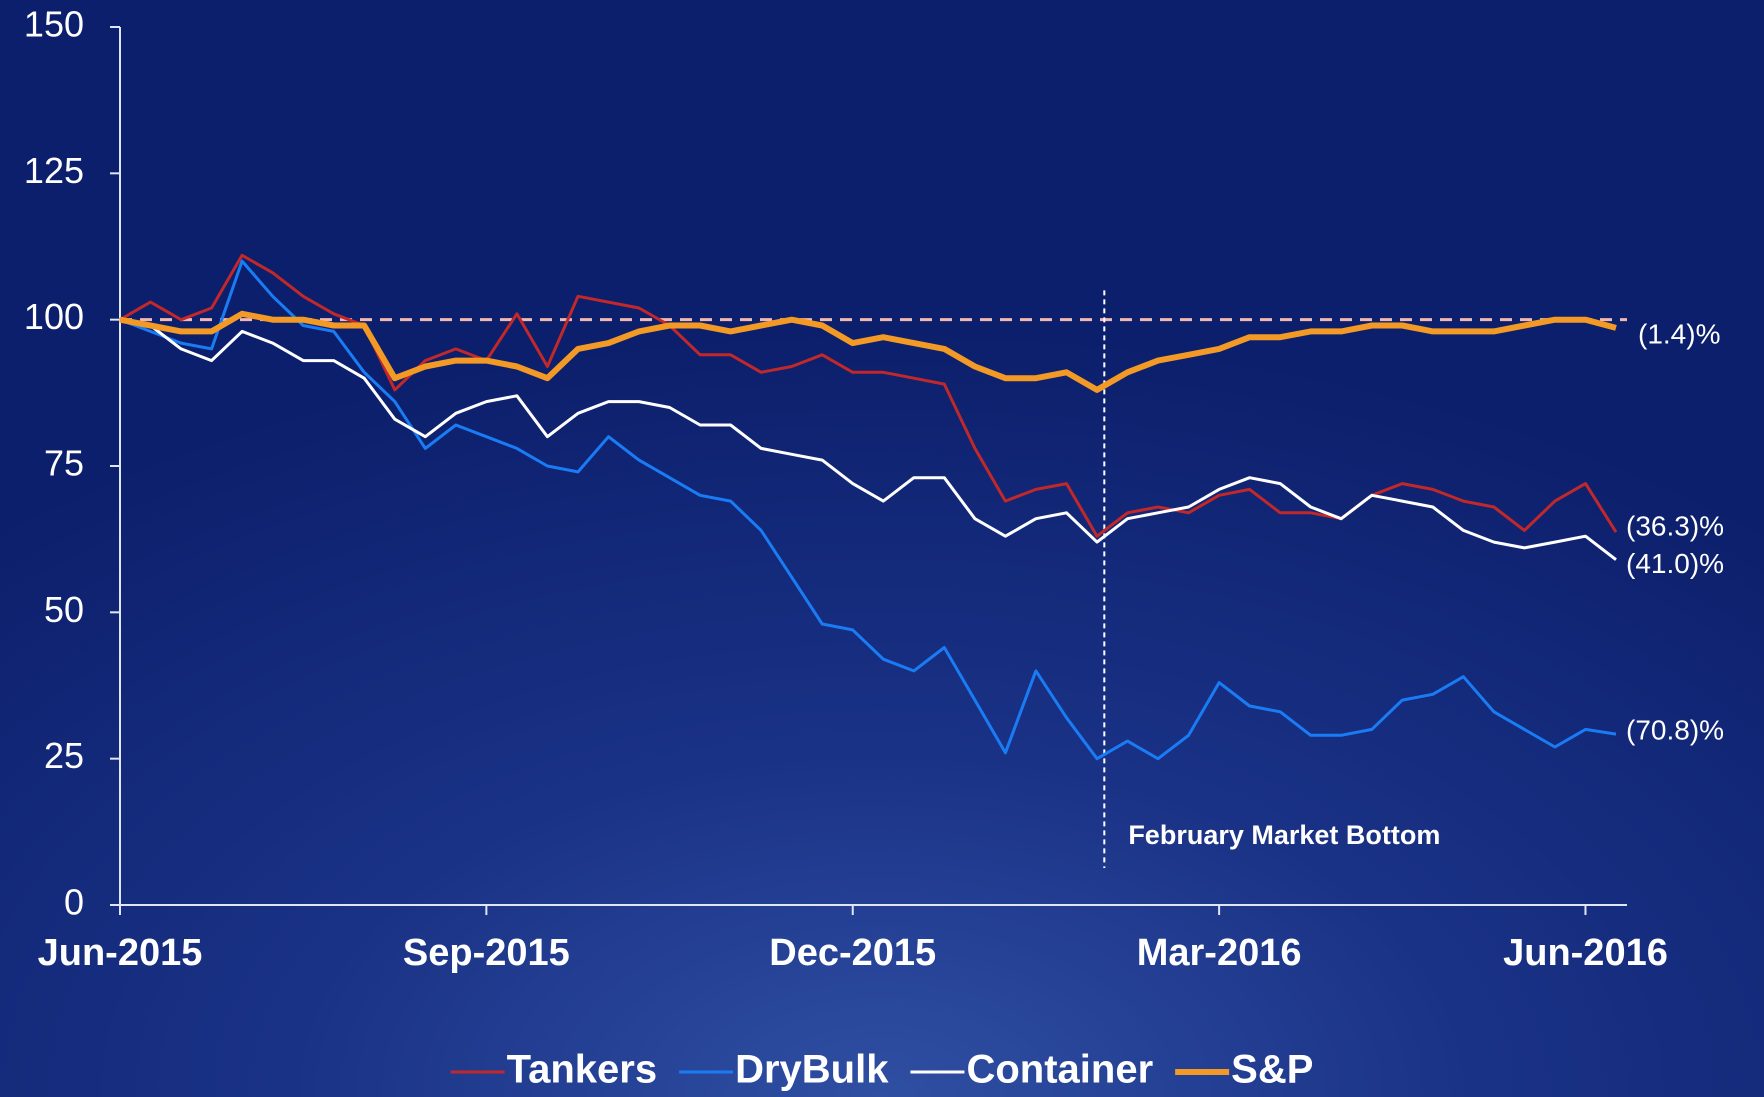 The image size is (1764, 1097). I want to click on legend-label: DryBulk, so click(812, 1070).